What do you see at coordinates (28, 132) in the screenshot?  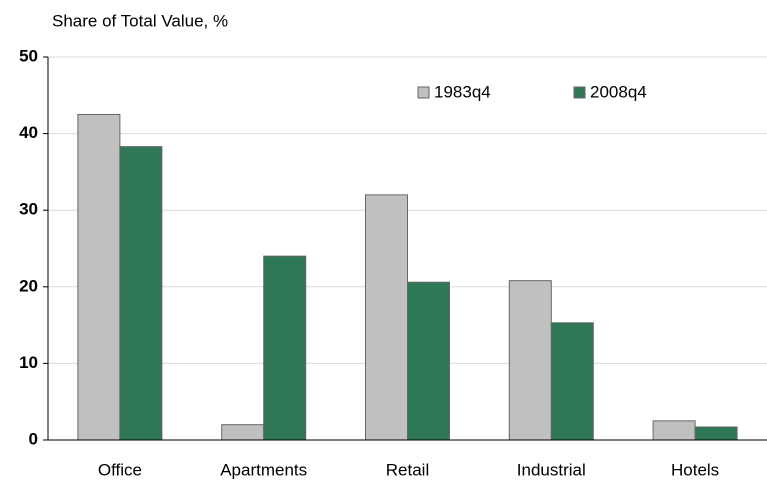 I see `y-tick-label: 40` at bounding box center [28, 132].